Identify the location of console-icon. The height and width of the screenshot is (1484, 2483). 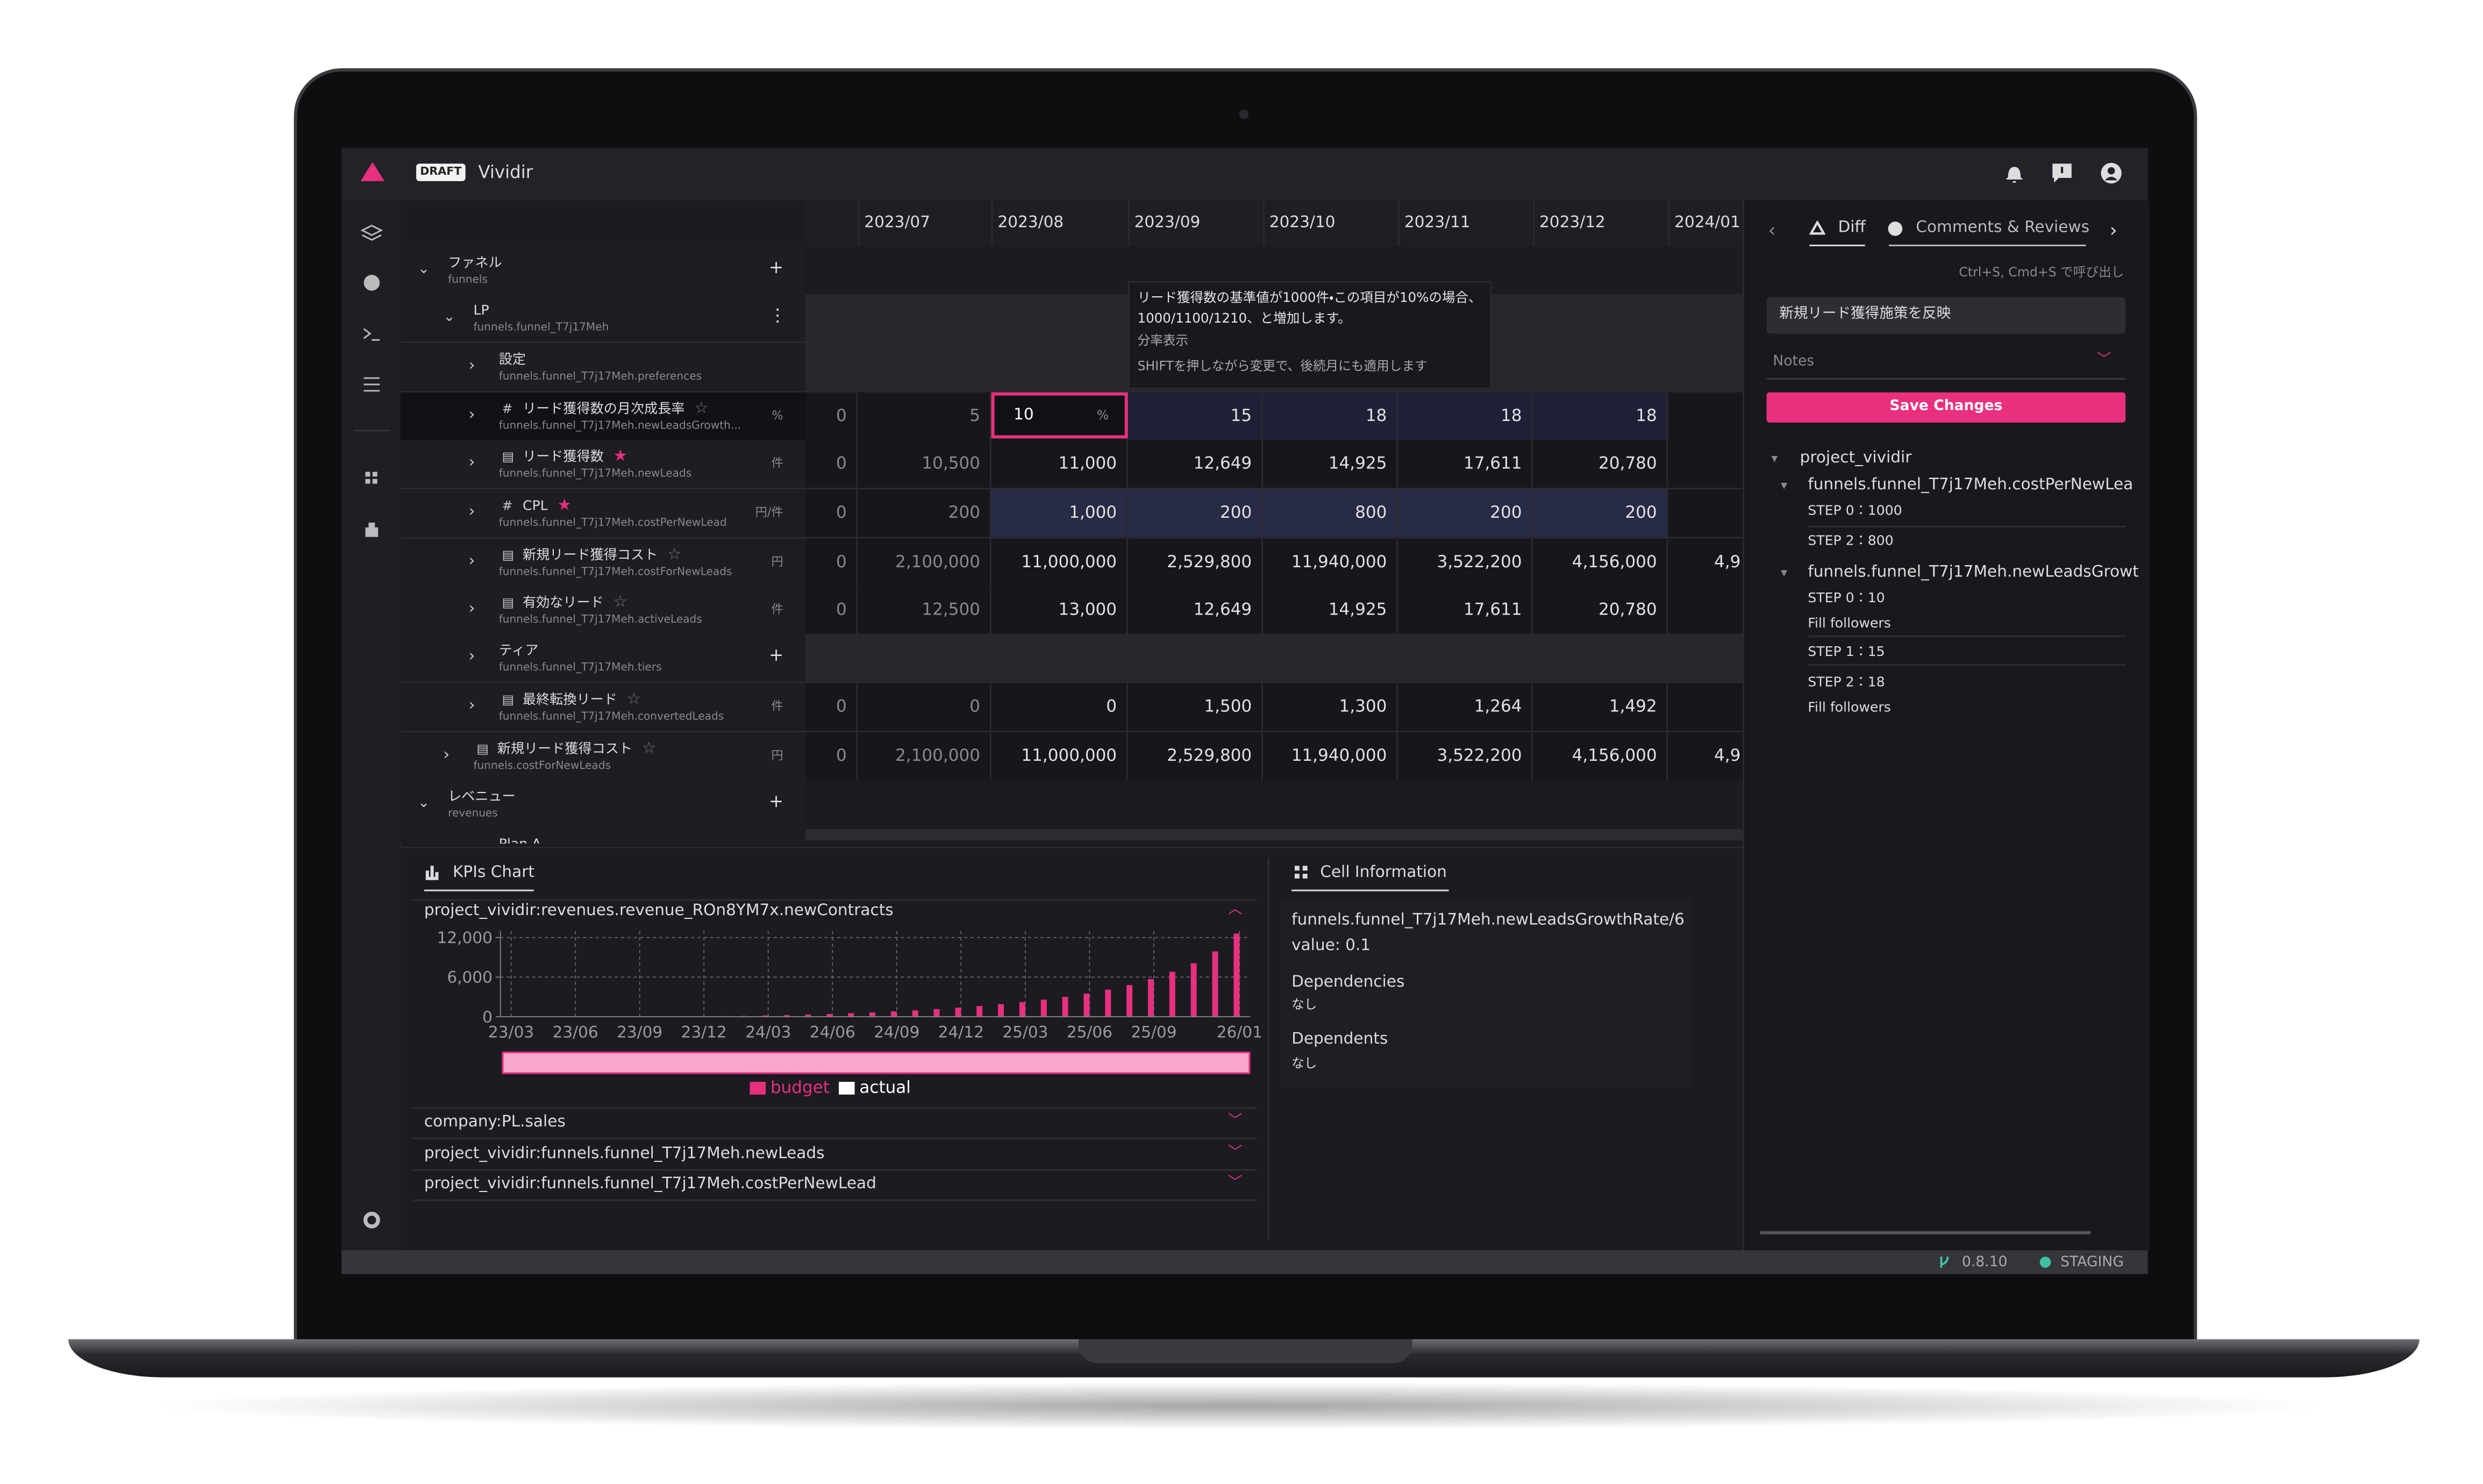
(371, 334).